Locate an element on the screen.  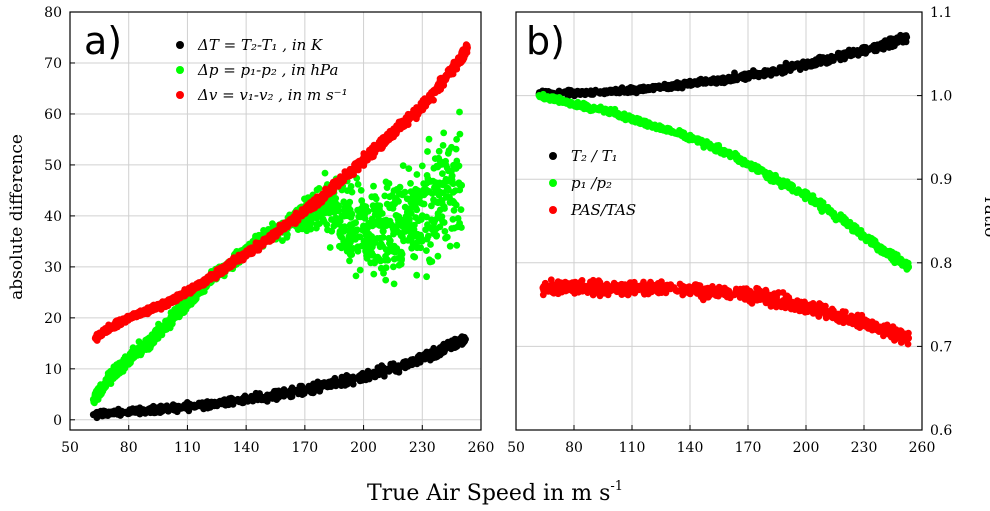
y-tick-label: 0 is located at coordinates (57, 421).